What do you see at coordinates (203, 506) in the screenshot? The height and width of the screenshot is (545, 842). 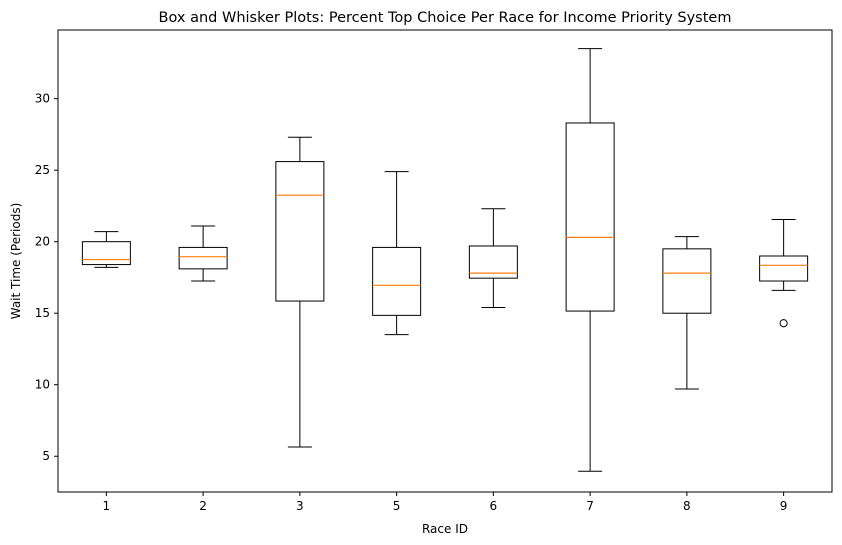 I see `x-tick-label: 2` at bounding box center [203, 506].